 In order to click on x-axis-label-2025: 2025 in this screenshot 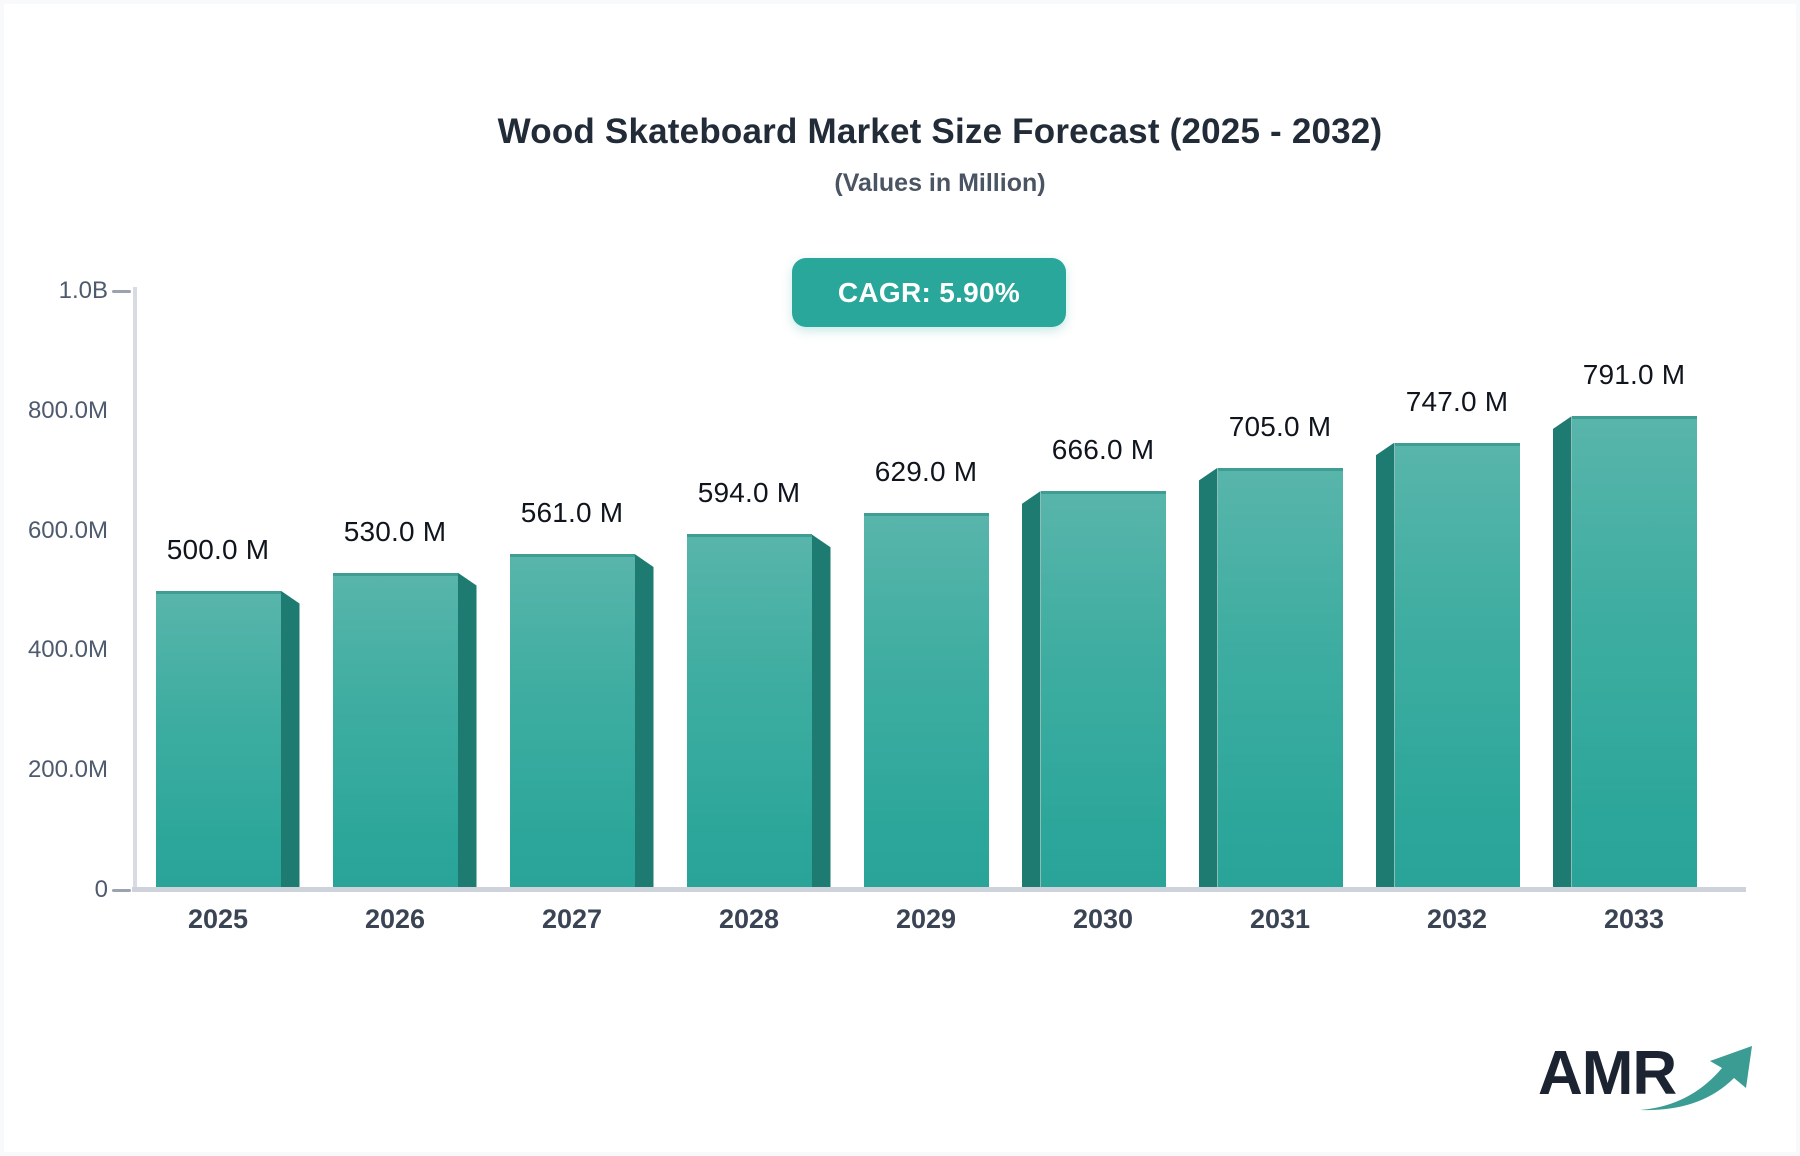, I will do `click(218, 919)`.